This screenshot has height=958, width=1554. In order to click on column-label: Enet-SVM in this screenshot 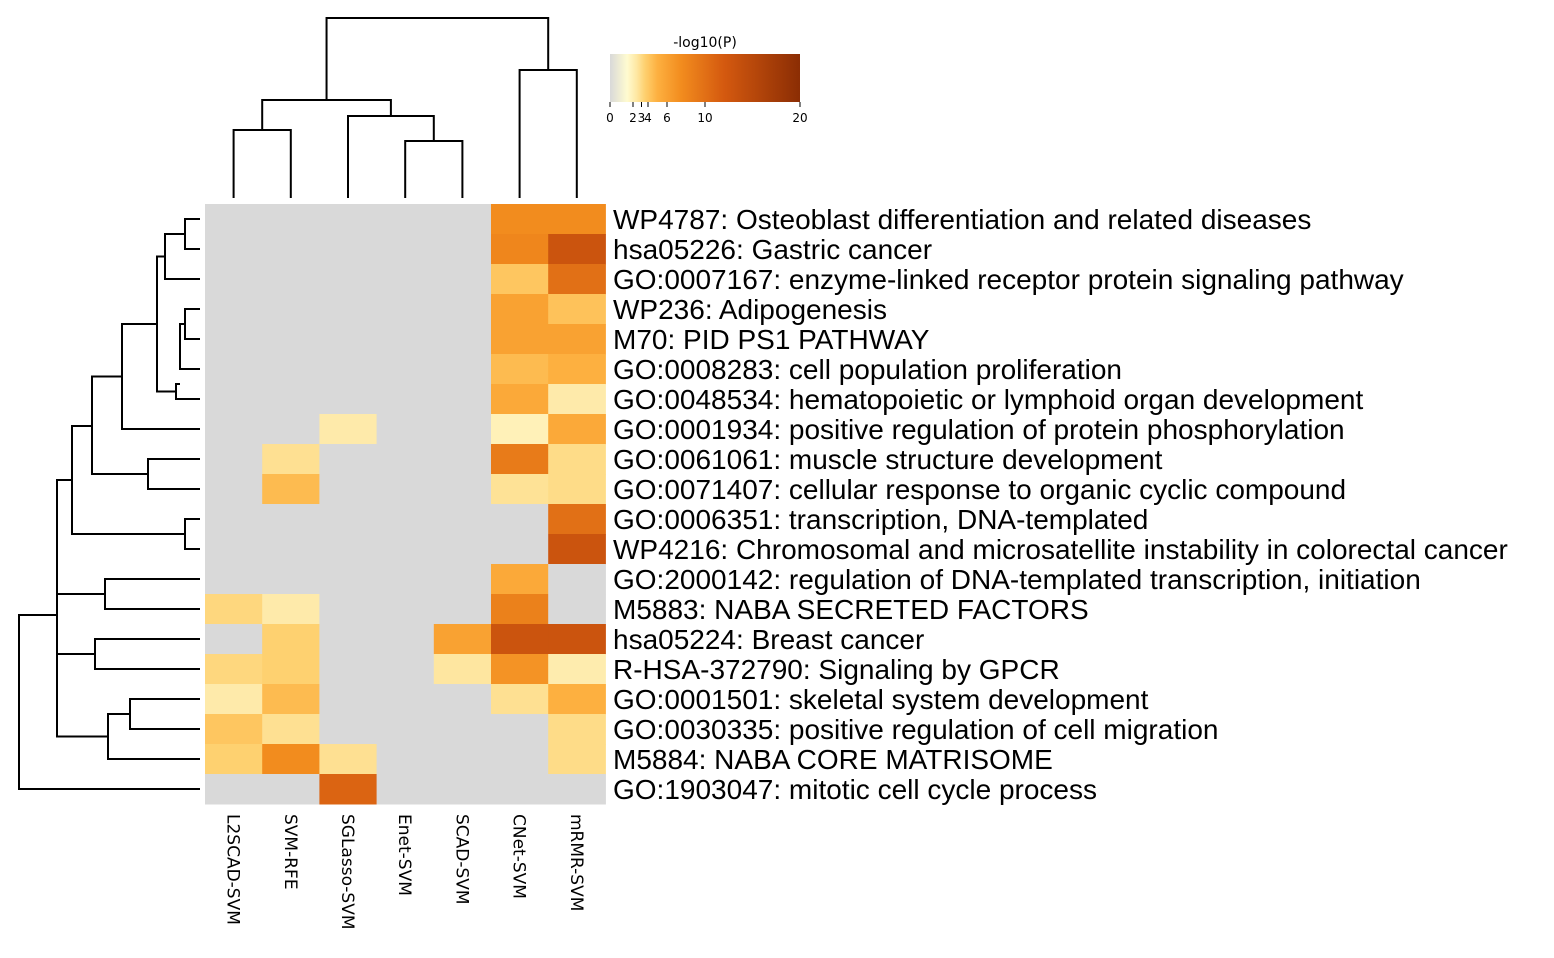, I will do `click(404, 855)`.